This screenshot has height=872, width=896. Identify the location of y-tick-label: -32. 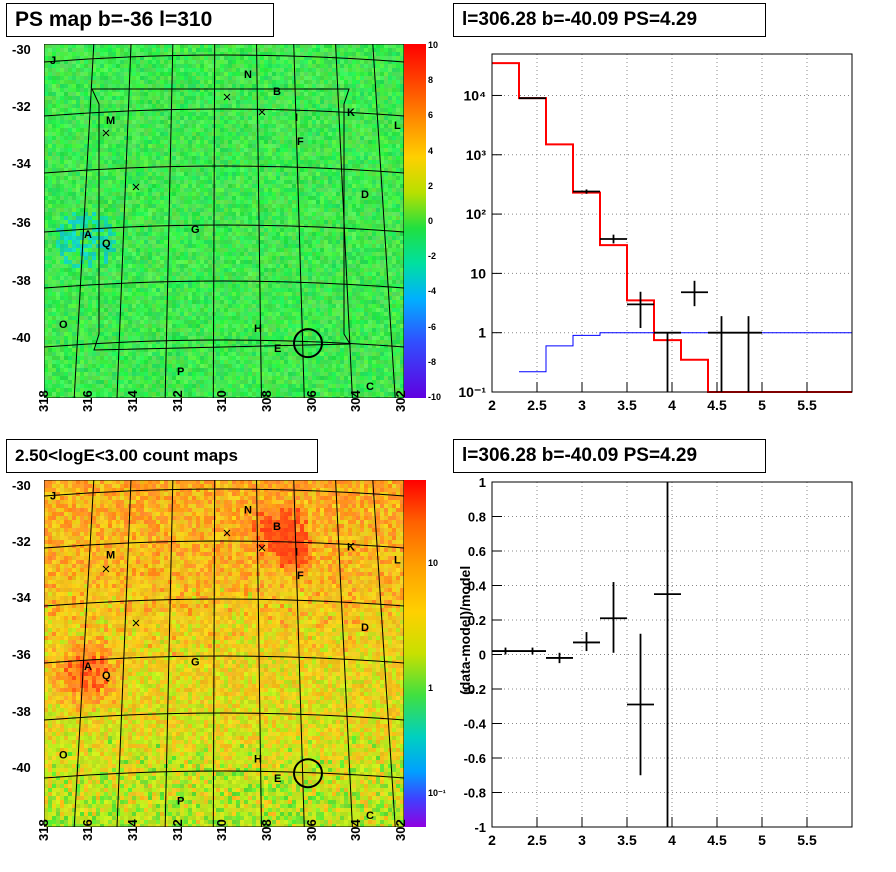
(21, 106).